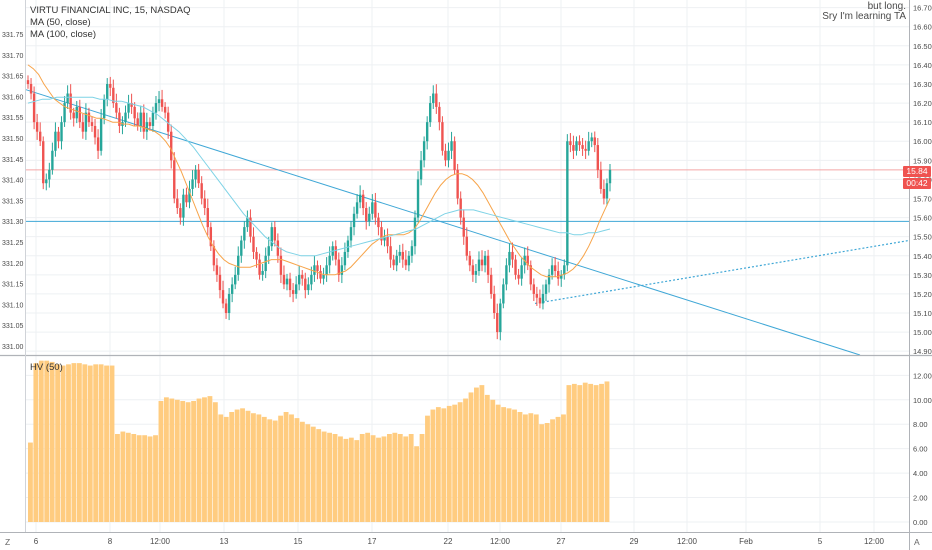 This screenshot has height=550, width=932. What do you see at coordinates (13, 35) in the screenshot?
I see `left-tick-label: 331.75` at bounding box center [13, 35].